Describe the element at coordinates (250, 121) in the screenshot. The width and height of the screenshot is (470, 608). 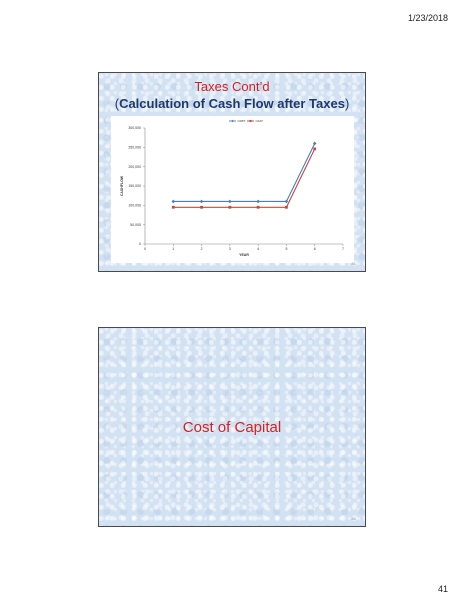
I see `legend-marker-cfat` at that location.